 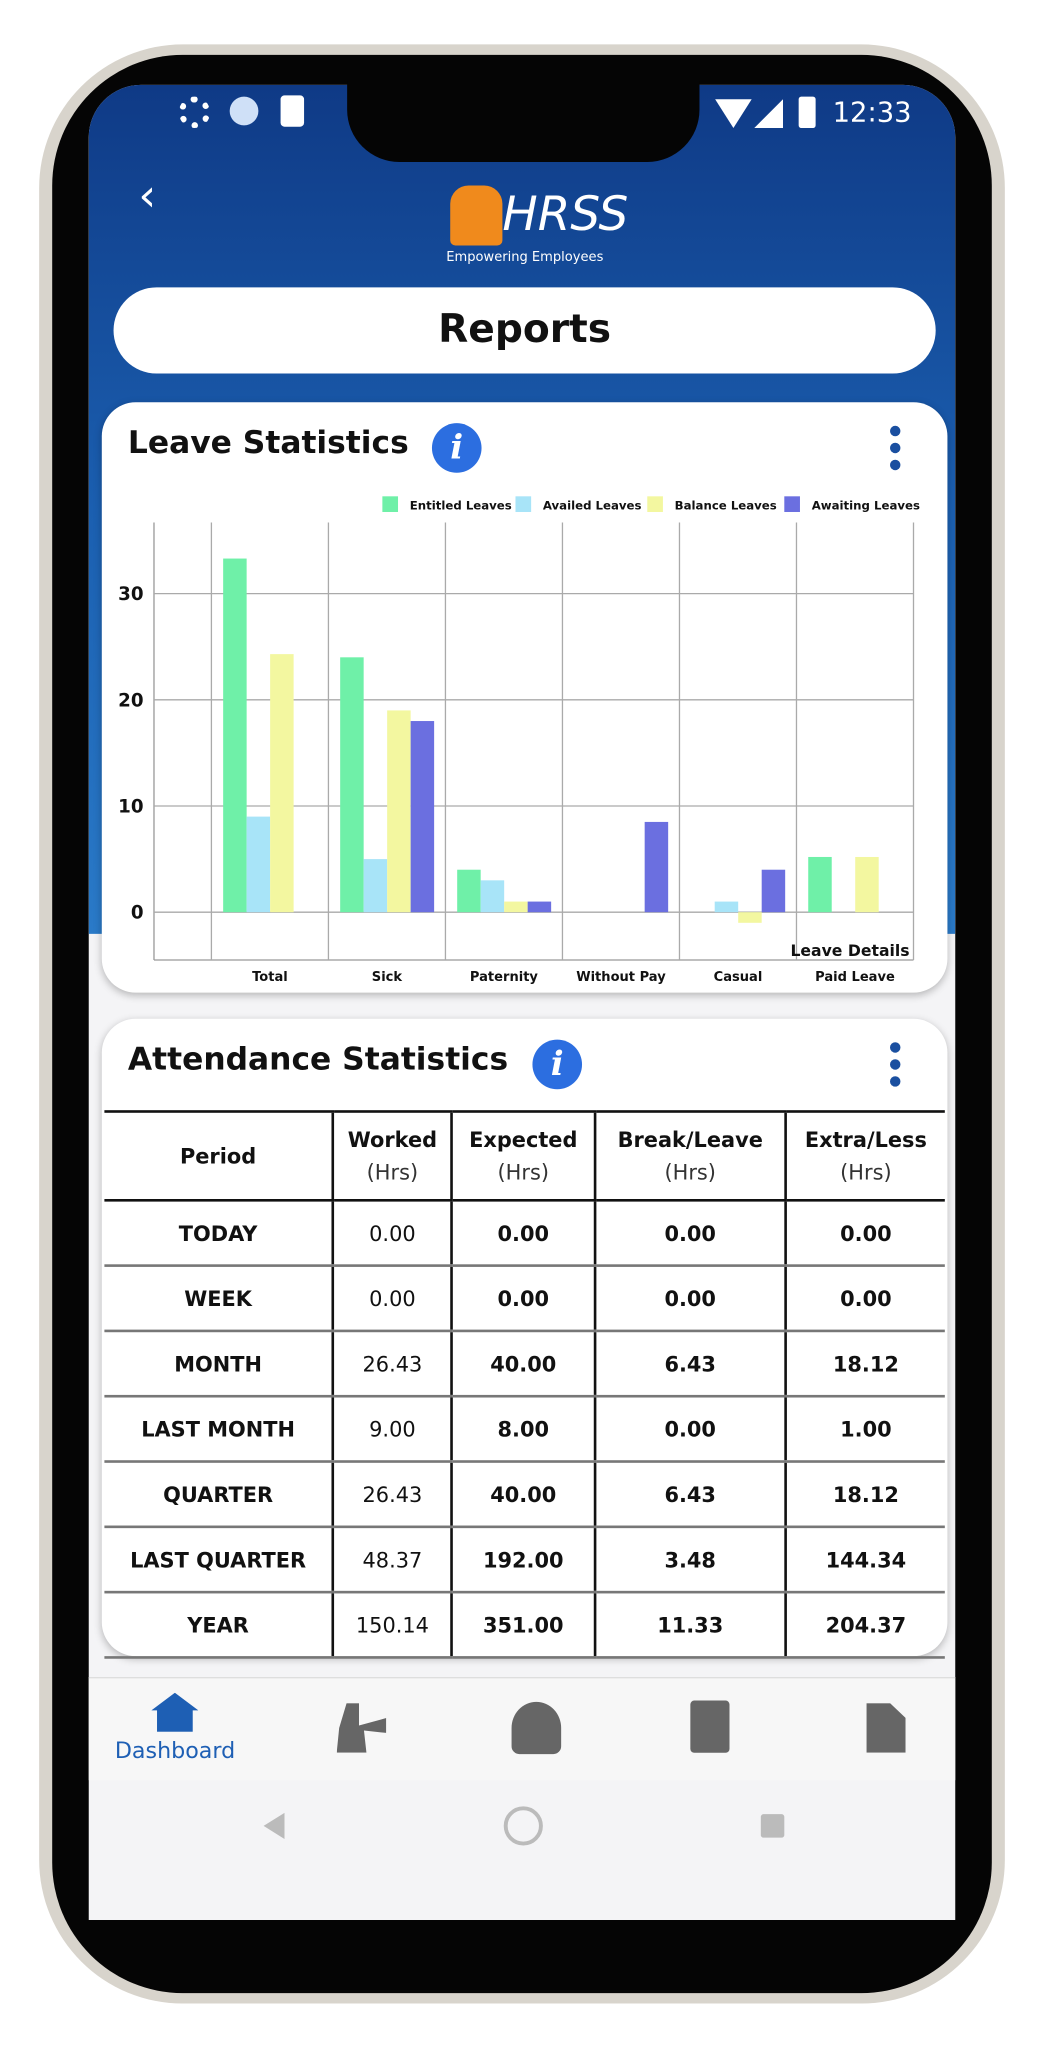 I want to click on column-header: Extra/Less (Hrs), so click(x=864, y=1156).